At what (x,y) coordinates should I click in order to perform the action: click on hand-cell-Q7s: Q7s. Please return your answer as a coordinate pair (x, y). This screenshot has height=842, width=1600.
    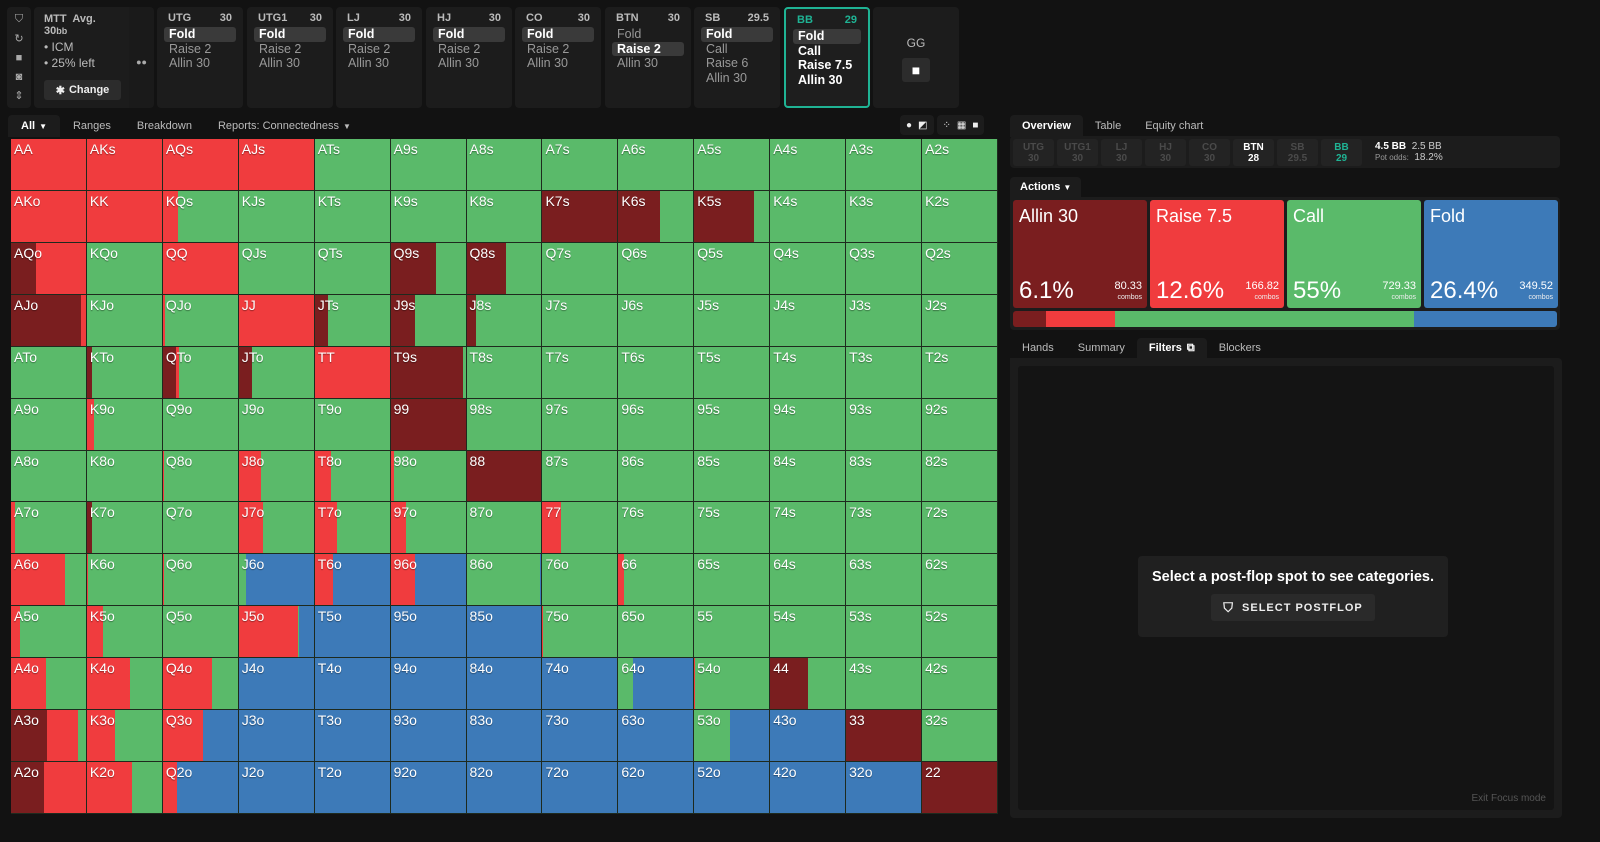
    Looking at the image, I should click on (580, 268).